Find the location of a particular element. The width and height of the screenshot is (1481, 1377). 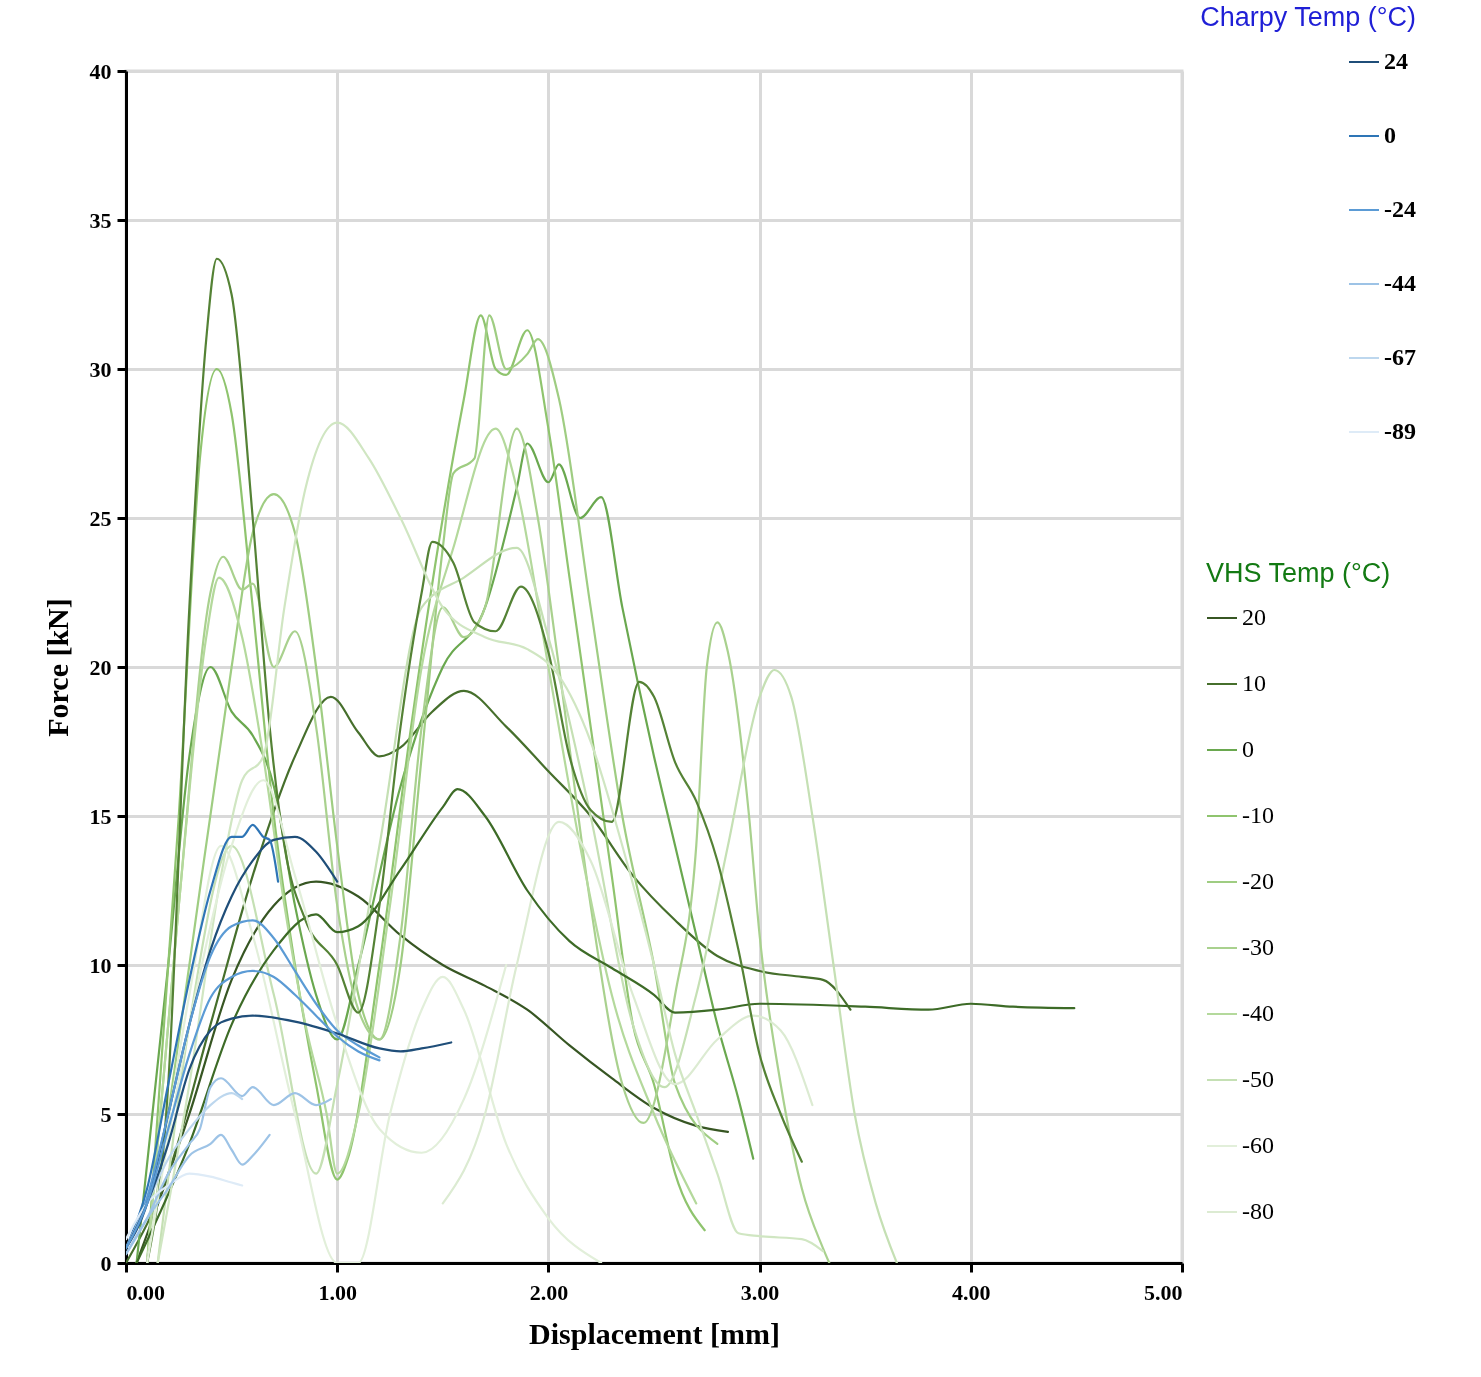

x-tick-label: 2.00 is located at coordinates (549, 1292).